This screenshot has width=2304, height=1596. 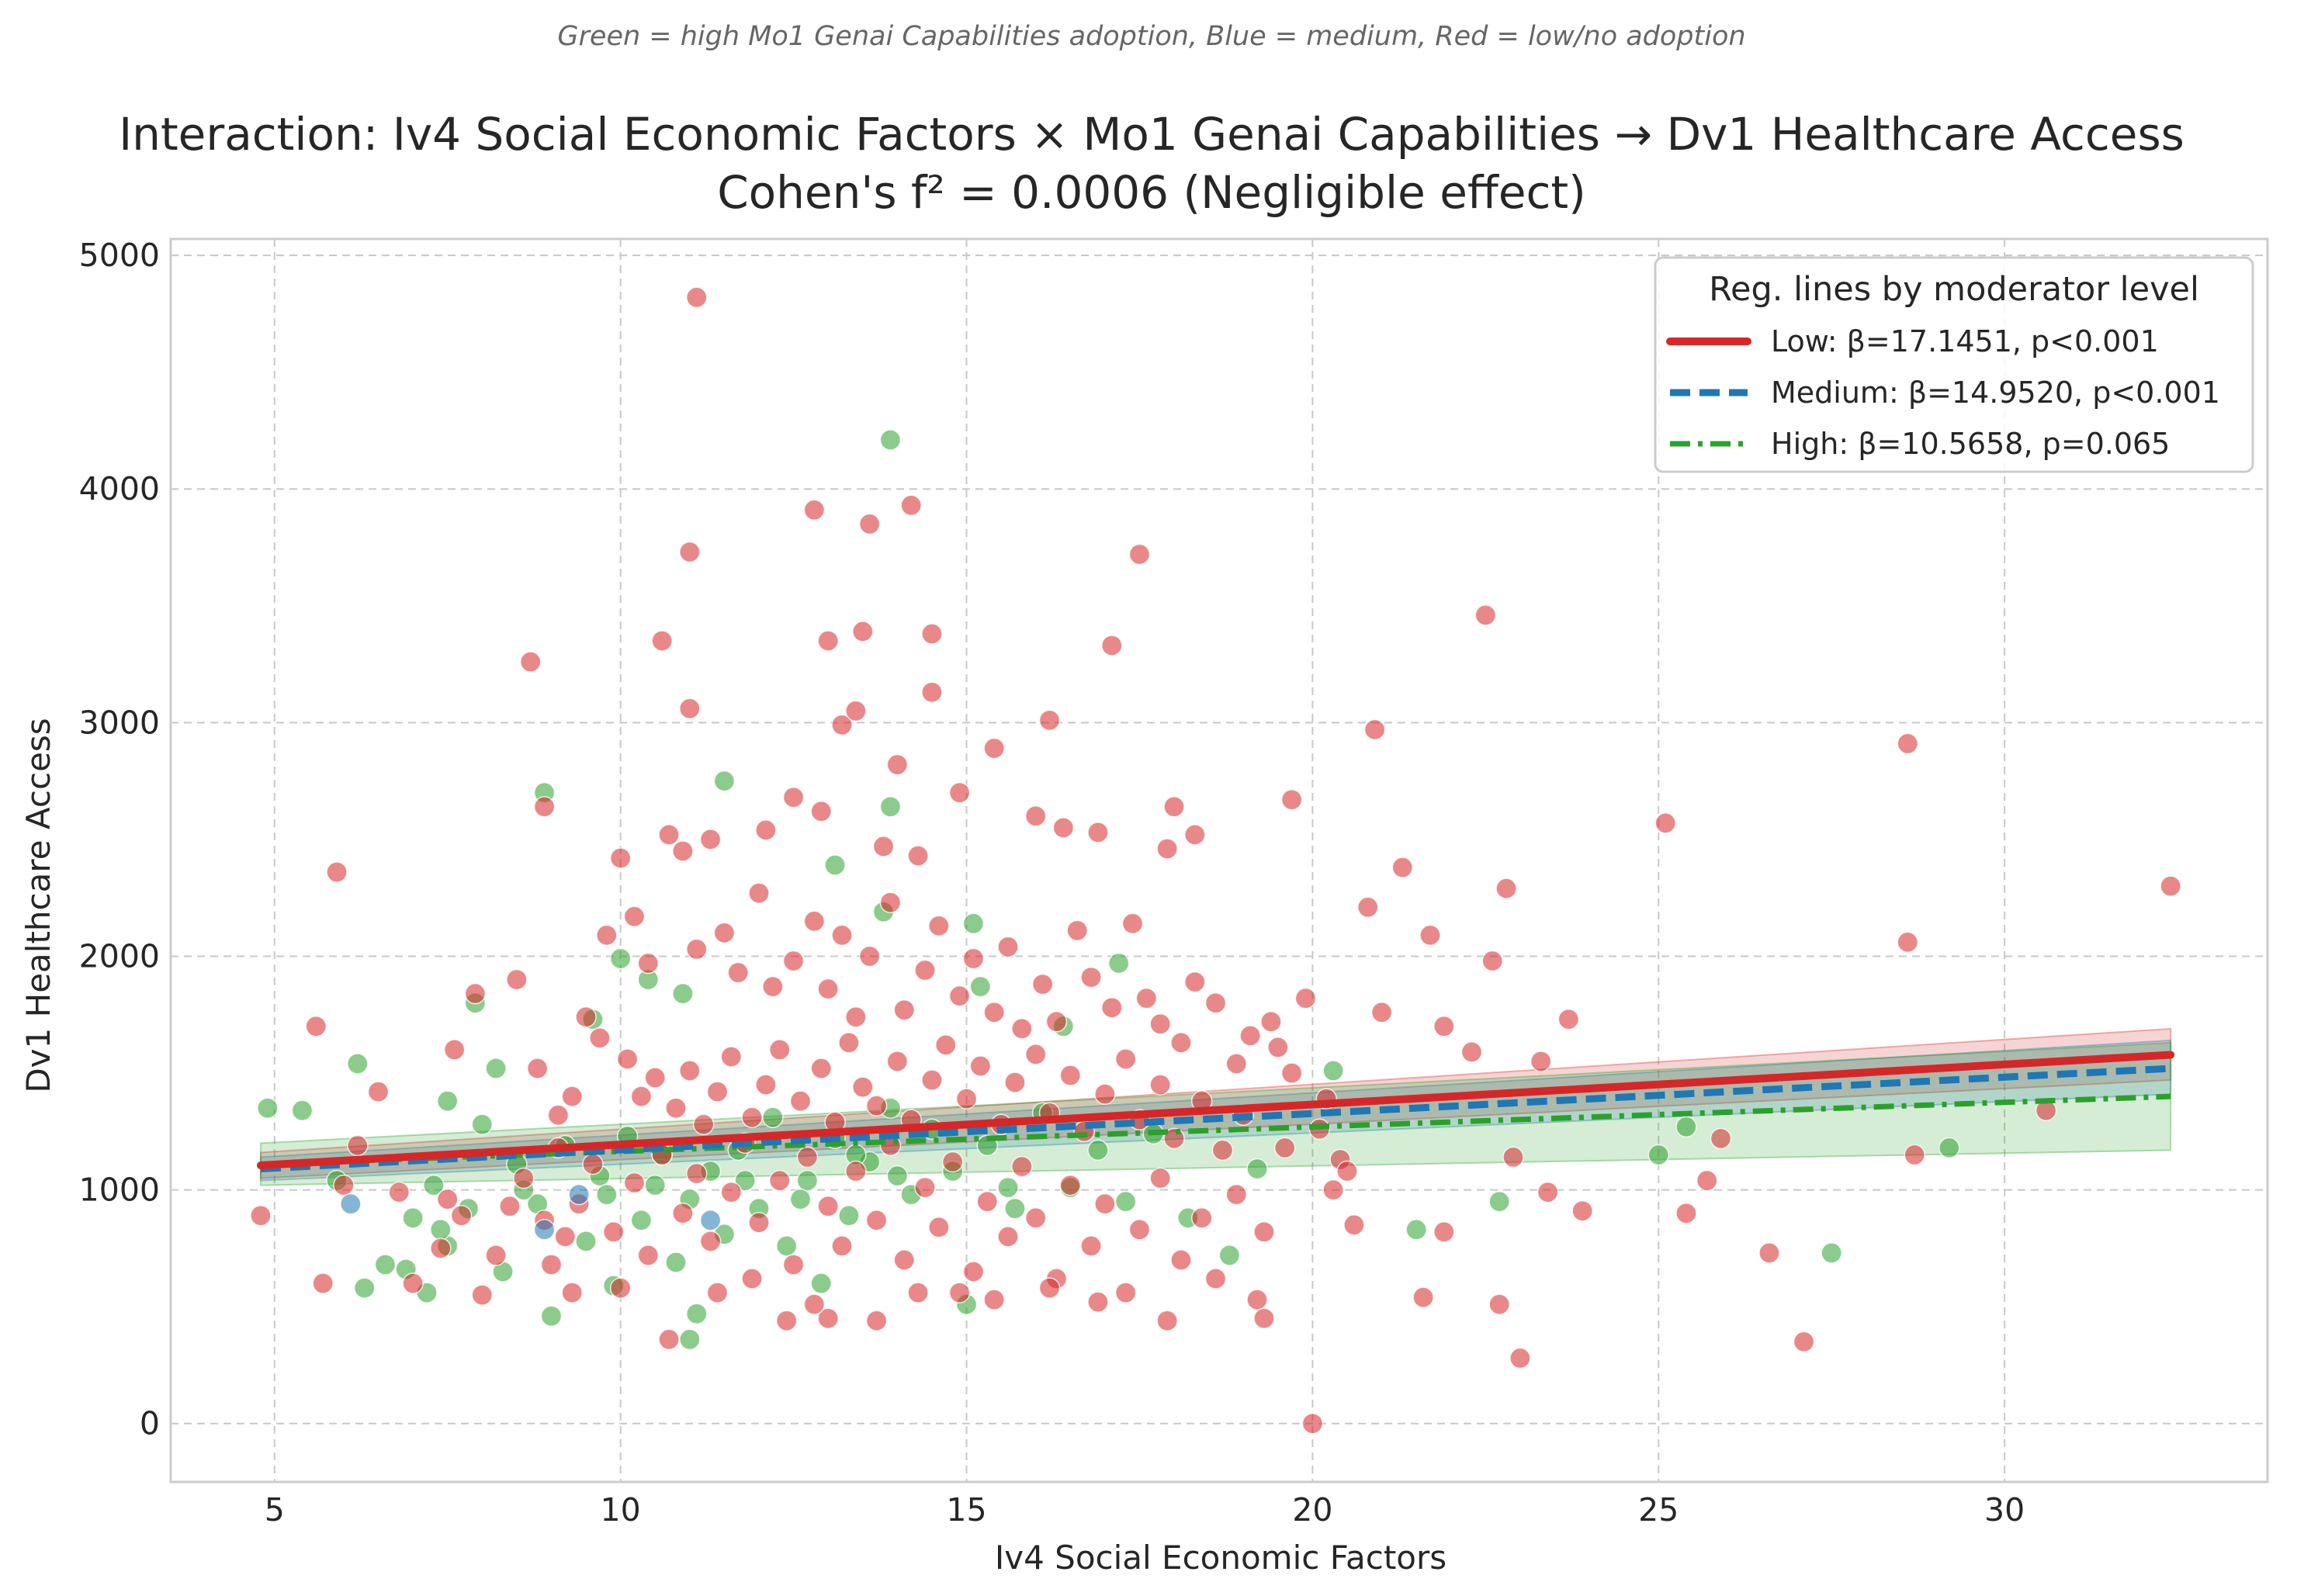 What do you see at coordinates (2005, 1509) in the screenshot?
I see `x-tick-label: 30` at bounding box center [2005, 1509].